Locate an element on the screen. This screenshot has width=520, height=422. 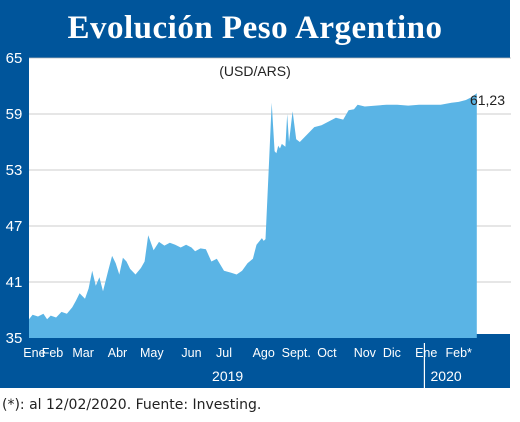
x-tick-label: Sept. is located at coordinates (296, 353).